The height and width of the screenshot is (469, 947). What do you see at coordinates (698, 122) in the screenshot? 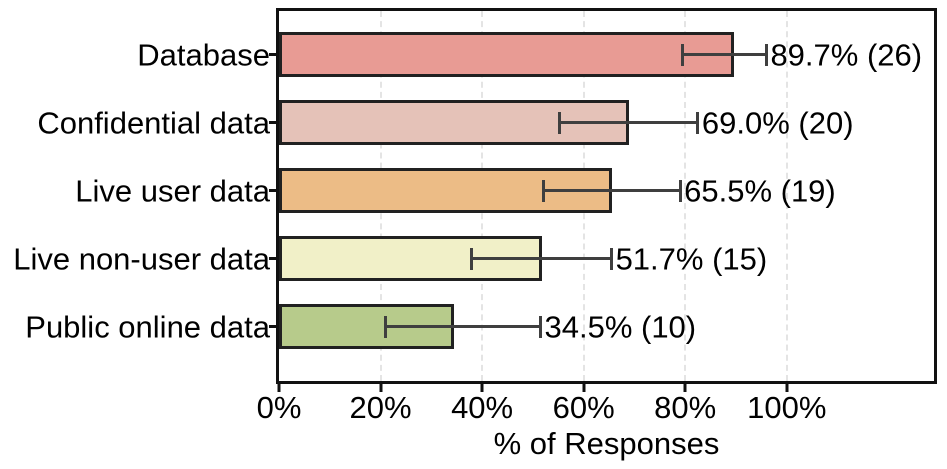
I see `error-cap-high-confidential-data` at bounding box center [698, 122].